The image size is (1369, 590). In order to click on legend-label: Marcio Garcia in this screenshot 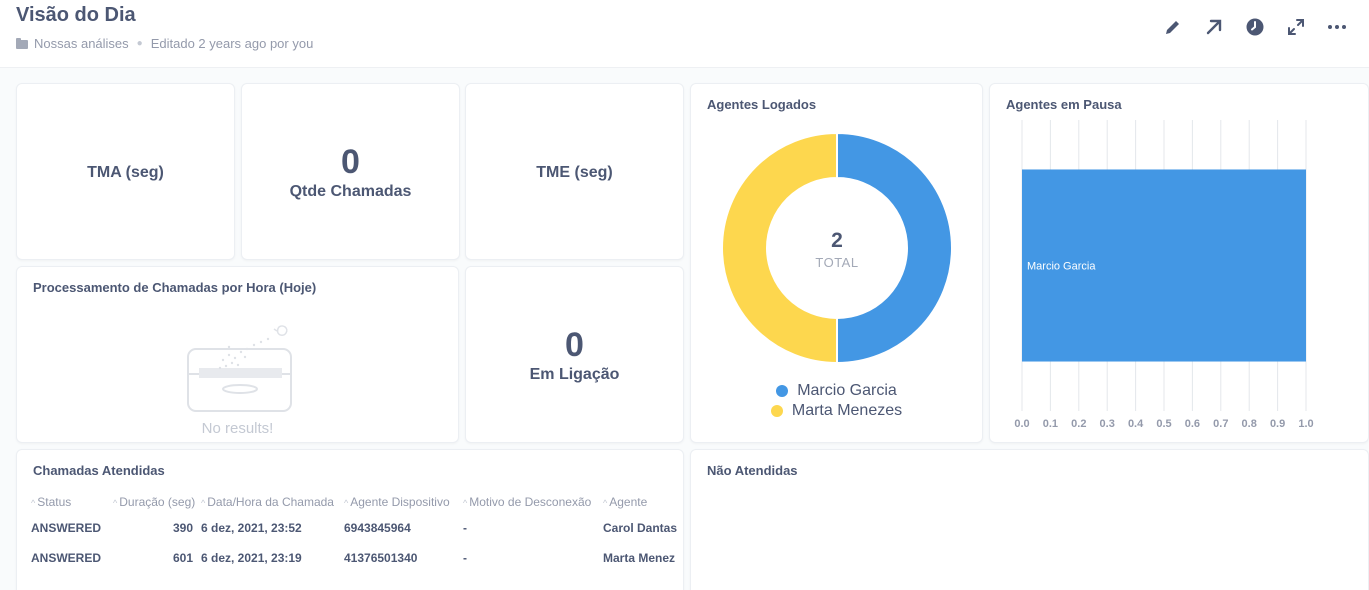, I will do `click(847, 390)`.